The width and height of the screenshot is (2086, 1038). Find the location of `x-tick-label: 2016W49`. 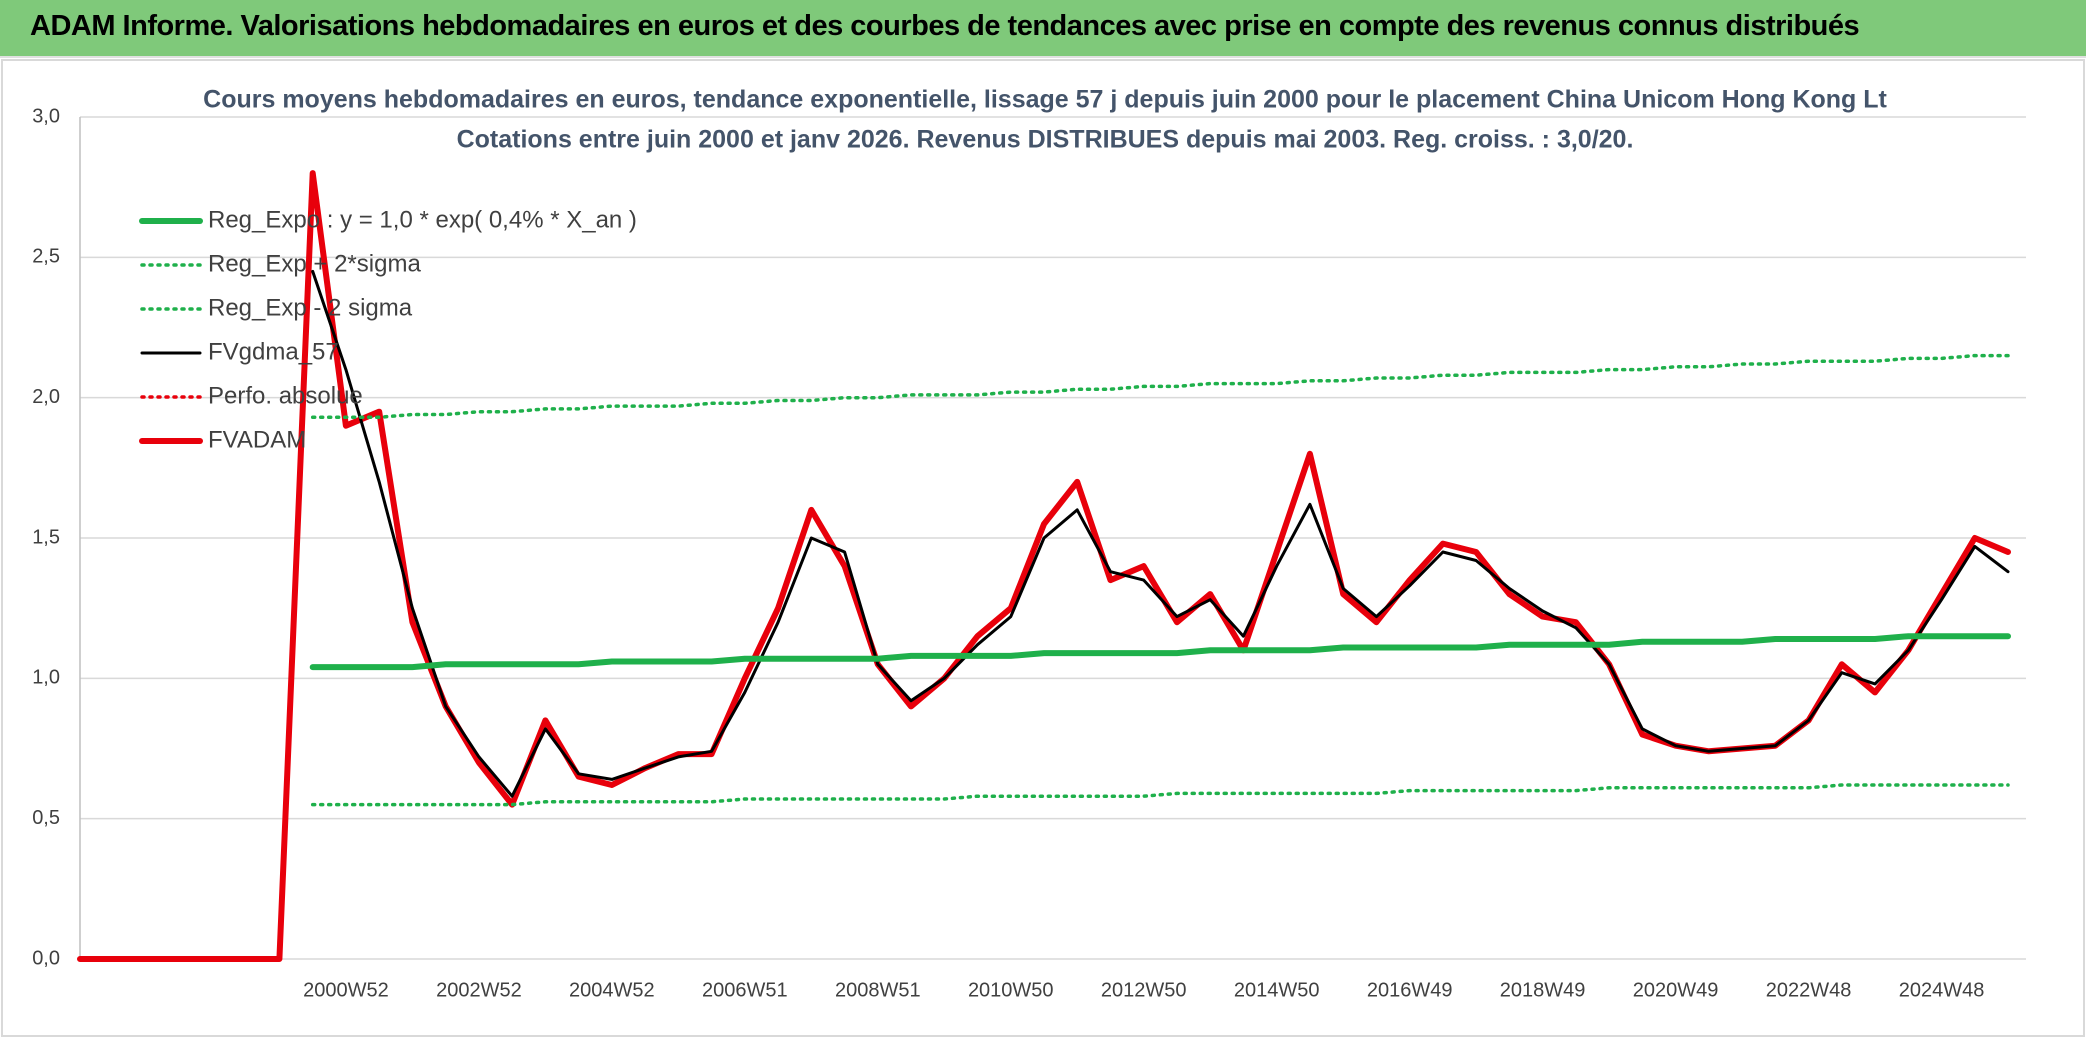

x-tick-label: 2016W49 is located at coordinates (1410, 990).